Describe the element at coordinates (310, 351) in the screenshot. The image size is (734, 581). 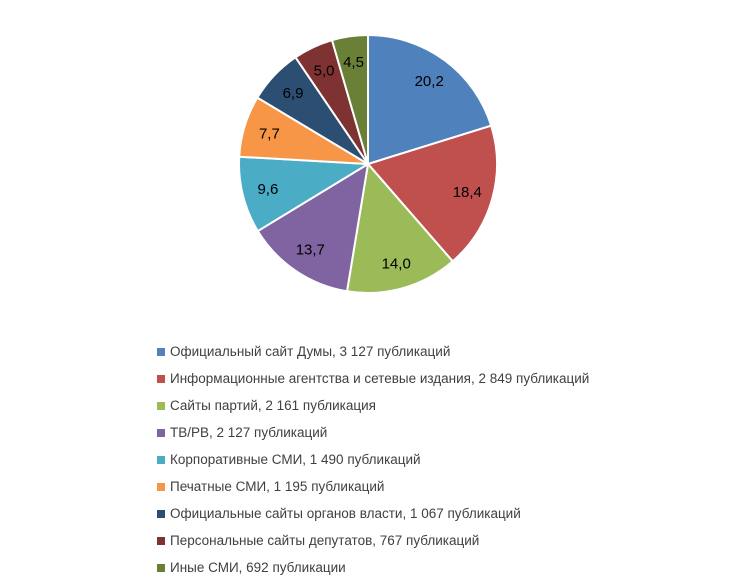
I see `legend-label: Официальный сайт Думы, 3 127 публикаций` at that location.